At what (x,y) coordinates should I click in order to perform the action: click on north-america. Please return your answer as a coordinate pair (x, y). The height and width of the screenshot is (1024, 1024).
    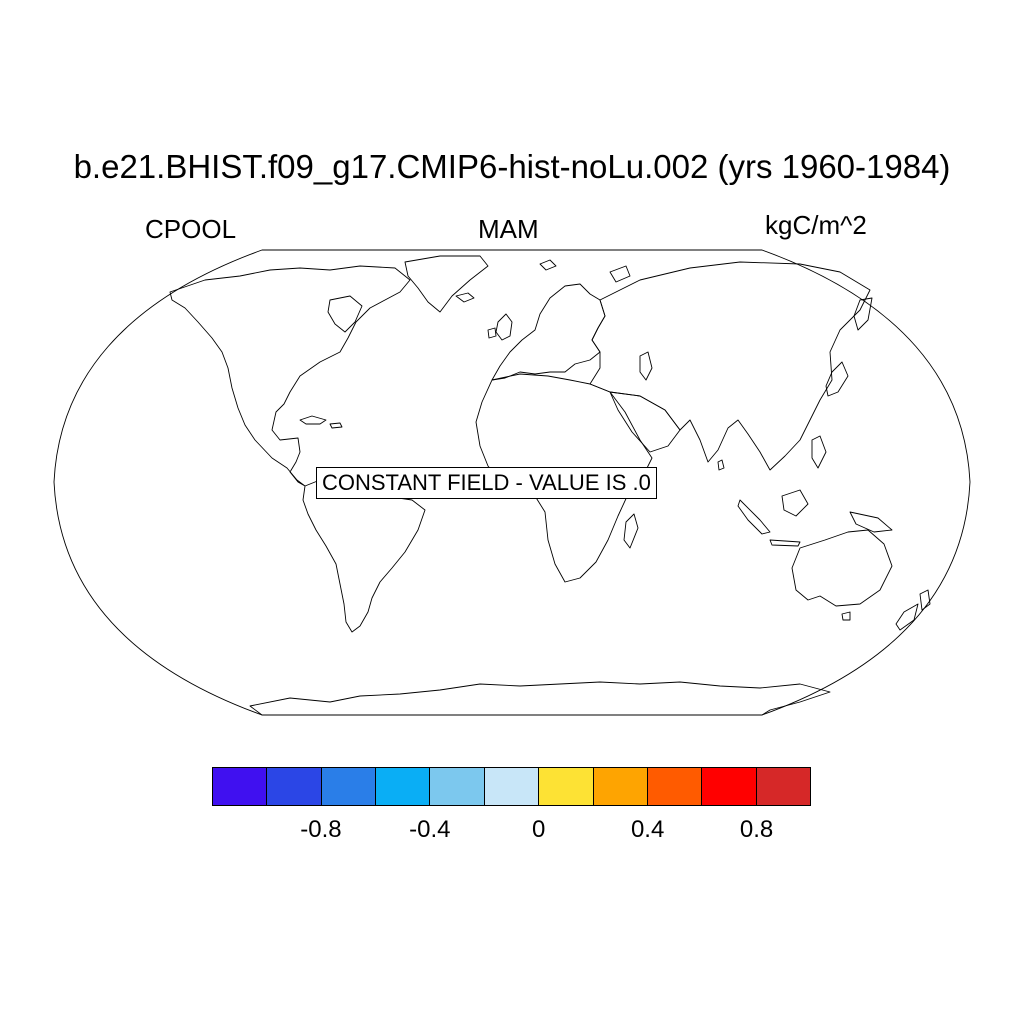
    Looking at the image, I should click on (290, 376).